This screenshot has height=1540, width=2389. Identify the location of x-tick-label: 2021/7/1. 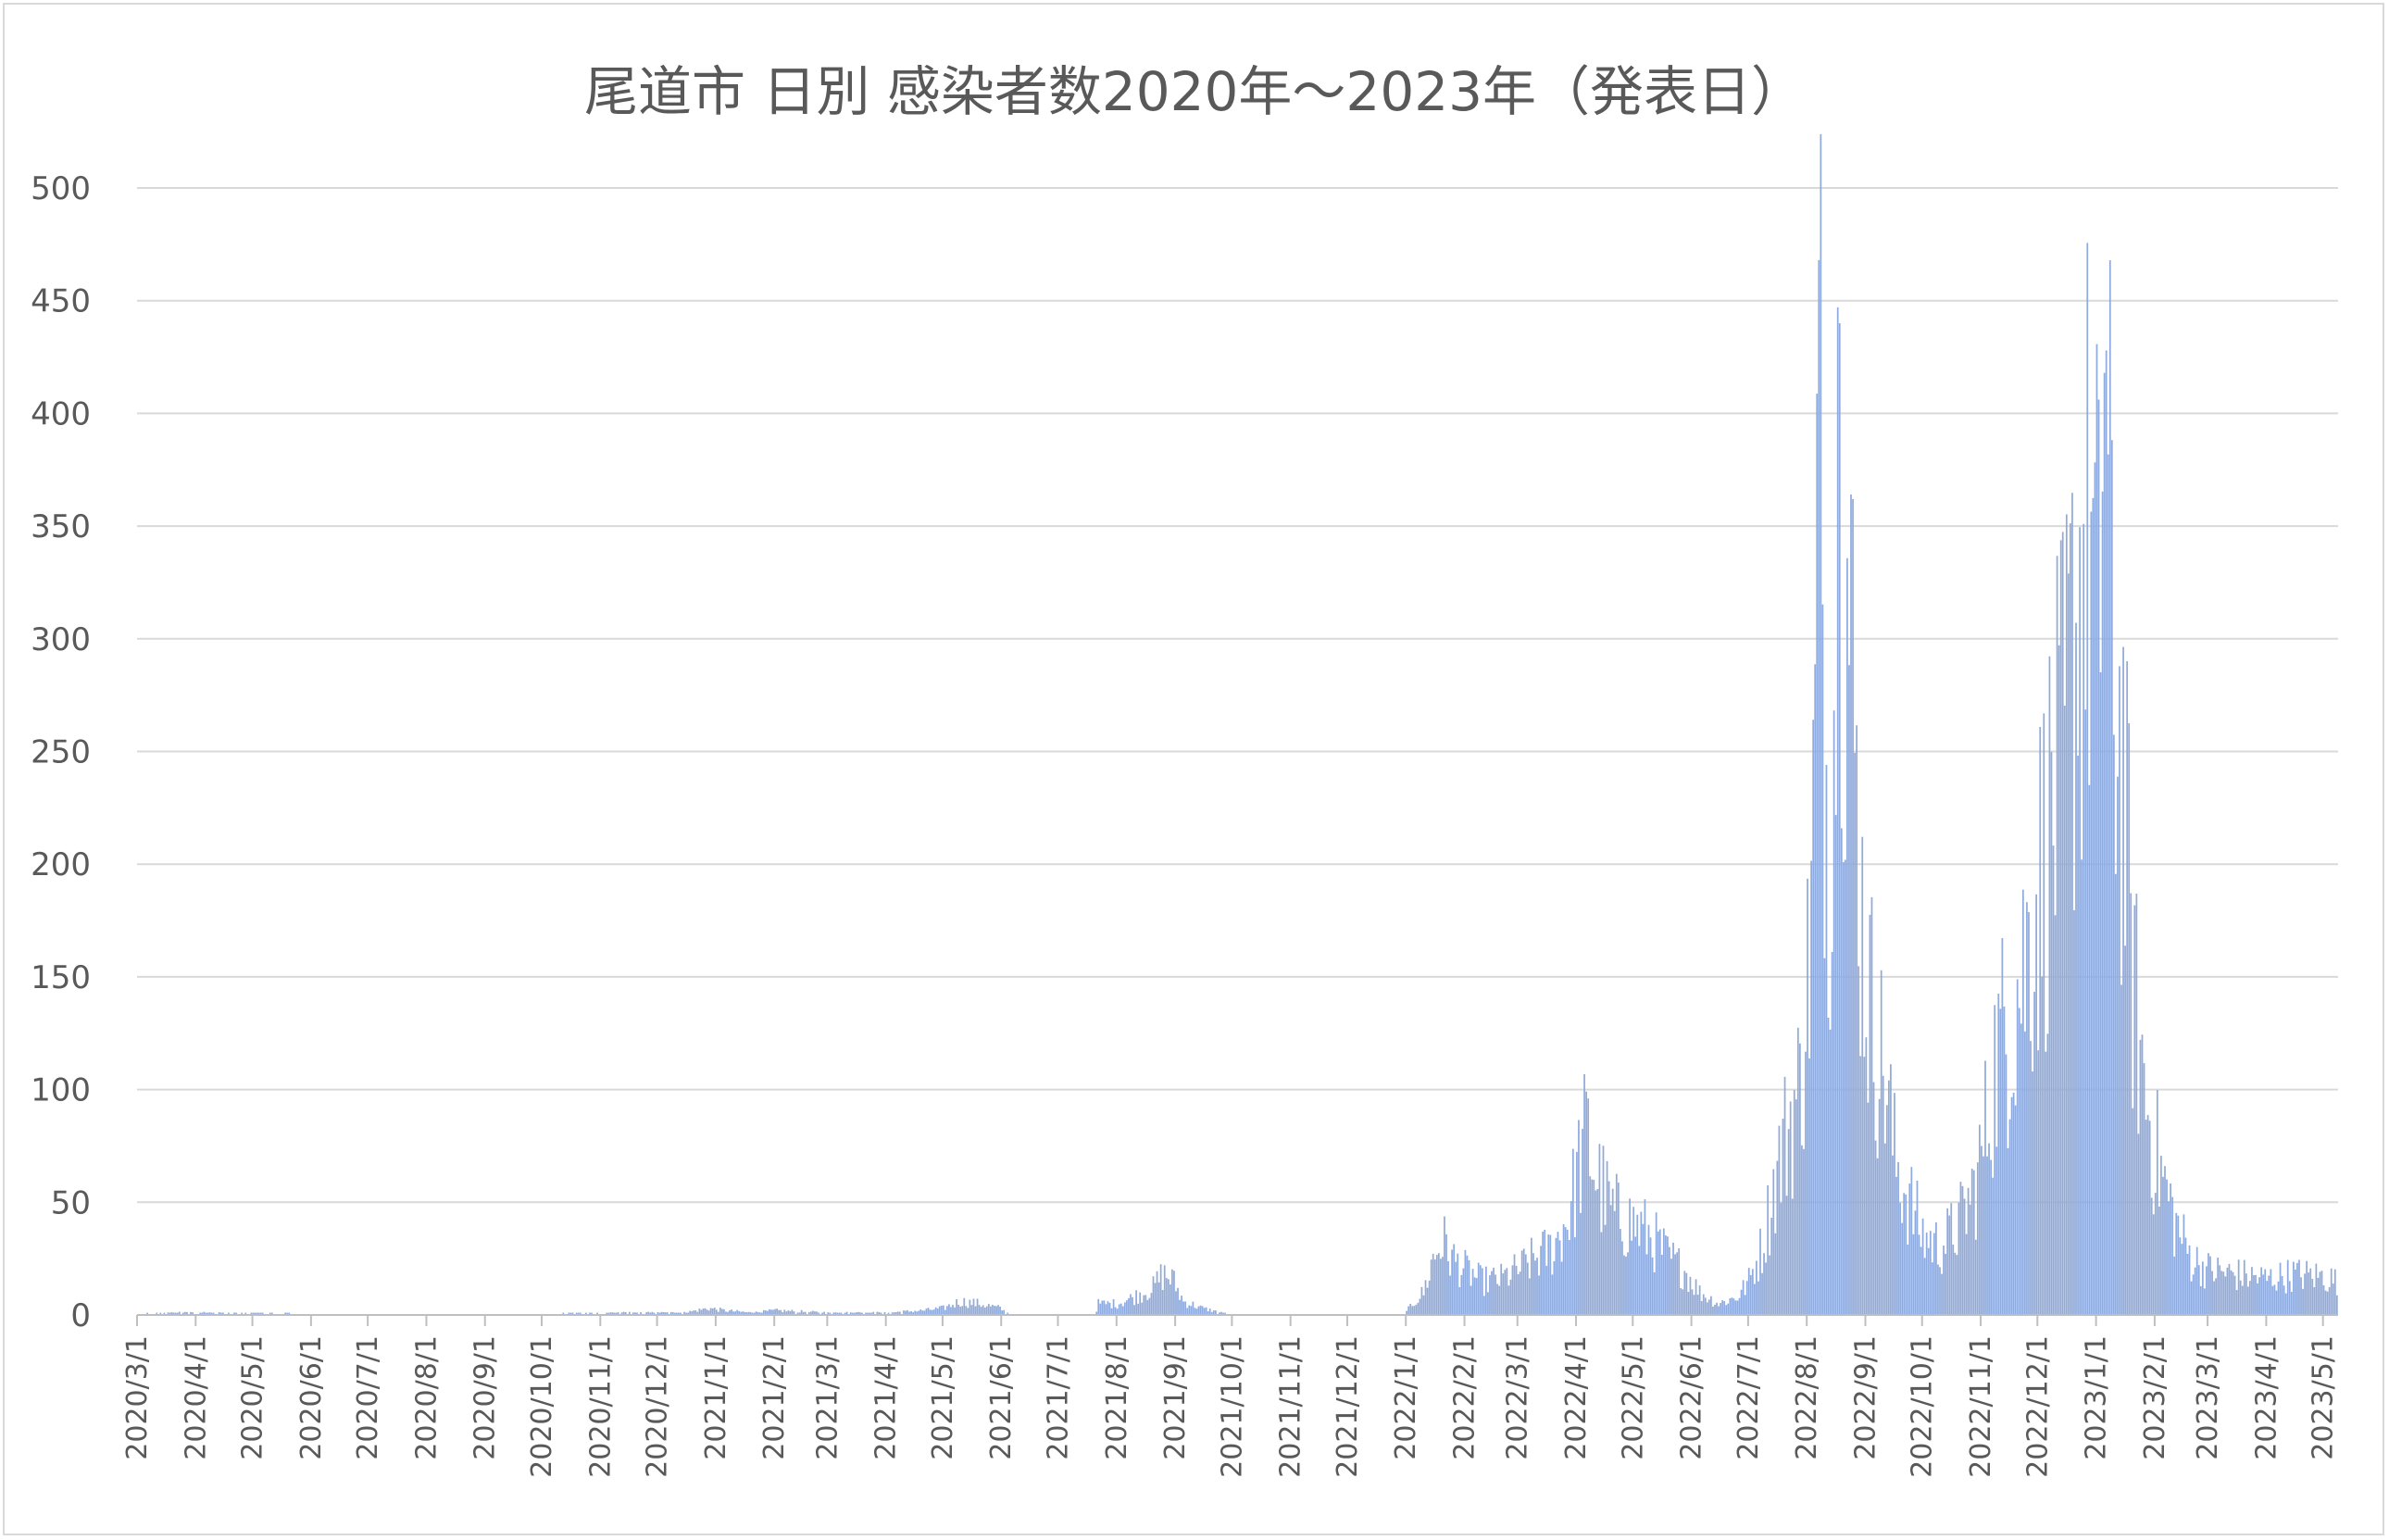
(1059, 1397).